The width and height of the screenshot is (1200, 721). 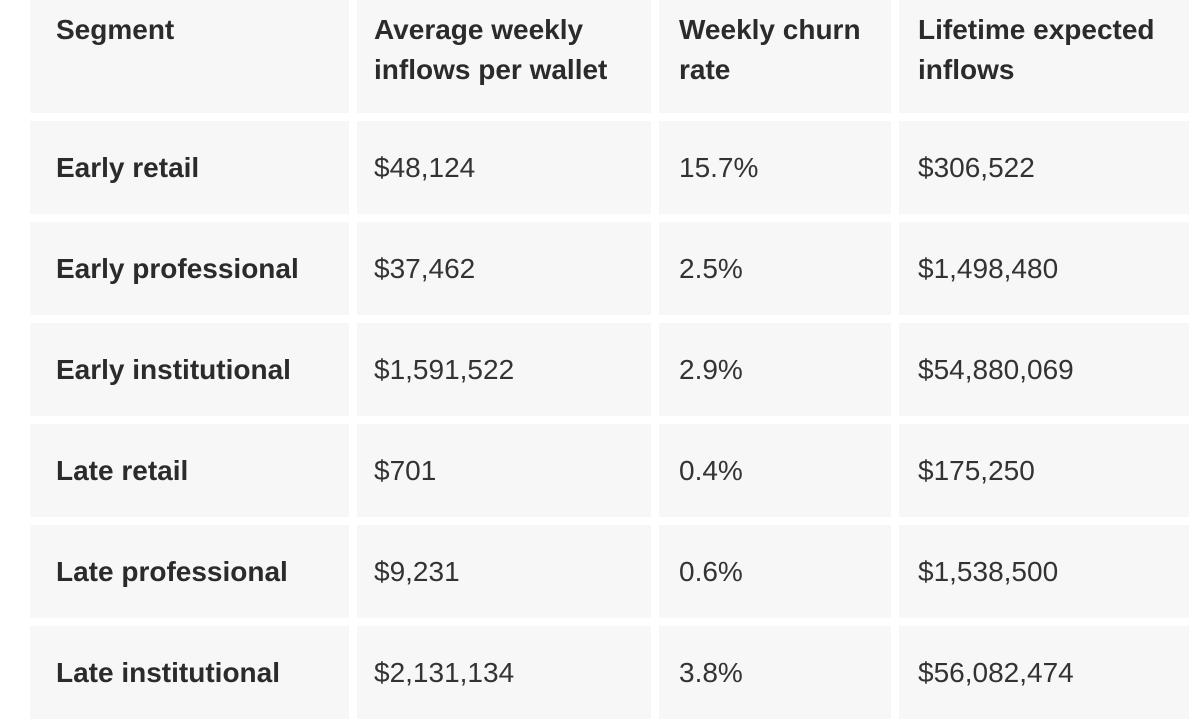 I want to click on weekly-churn-rate-cell: 0.4%, so click(x=775, y=470).